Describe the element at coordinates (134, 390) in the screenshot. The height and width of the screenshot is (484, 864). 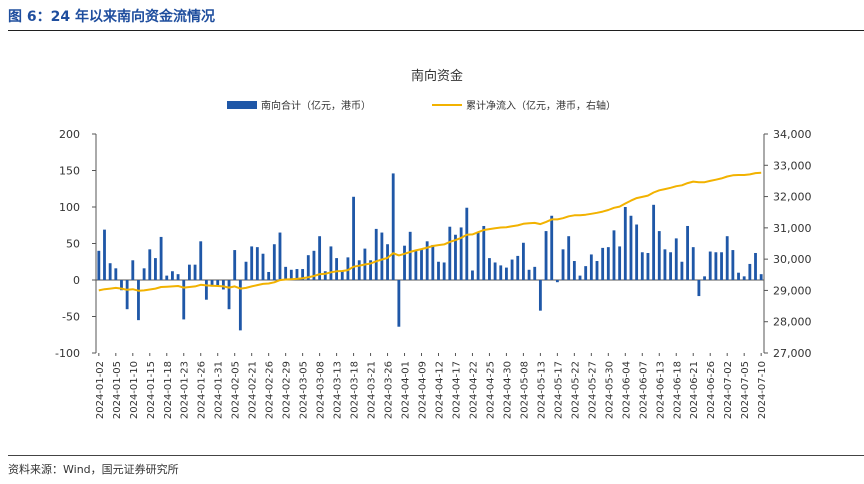
I see `x-tick-label: 2024-01-10` at that location.